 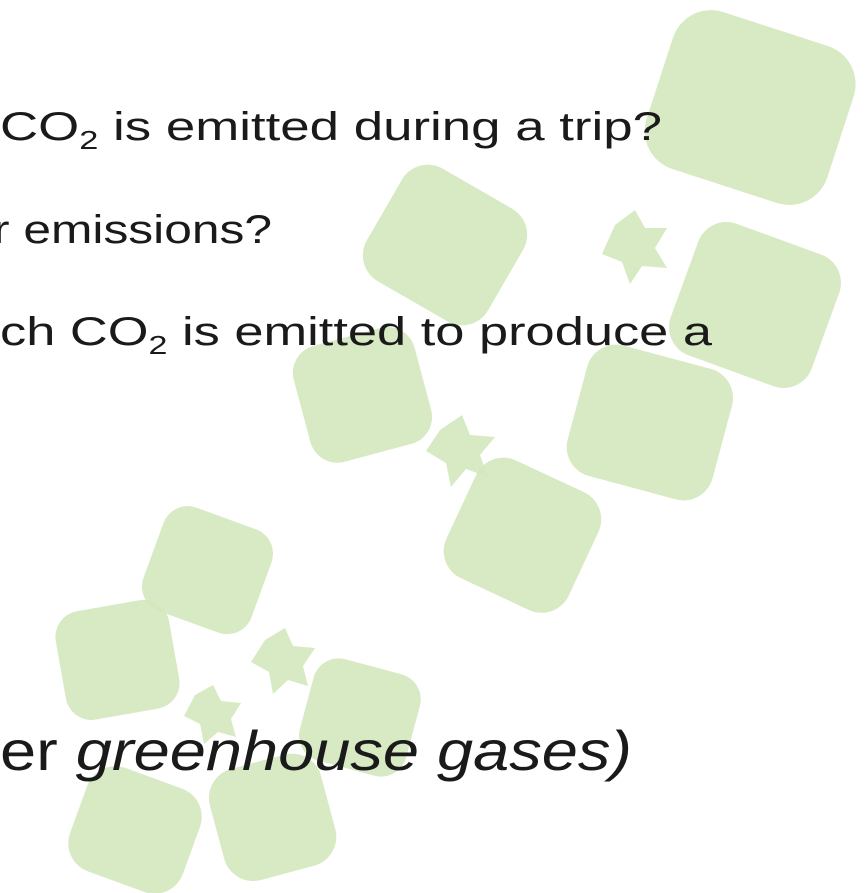 What do you see at coordinates (440, 332) in the screenshot?
I see `text: is emitted to produce a` at bounding box center [440, 332].